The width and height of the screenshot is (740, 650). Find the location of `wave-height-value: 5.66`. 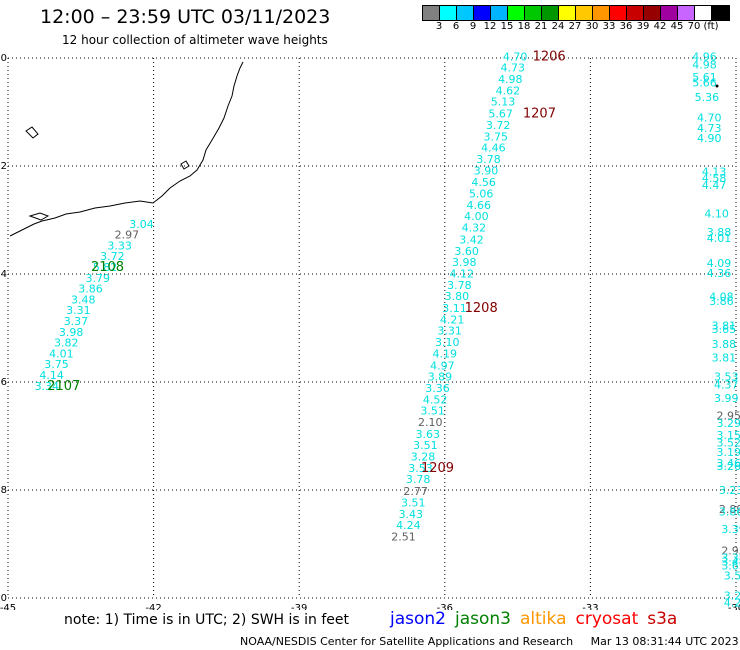

wave-height-value: 5.66 is located at coordinates (704, 82).